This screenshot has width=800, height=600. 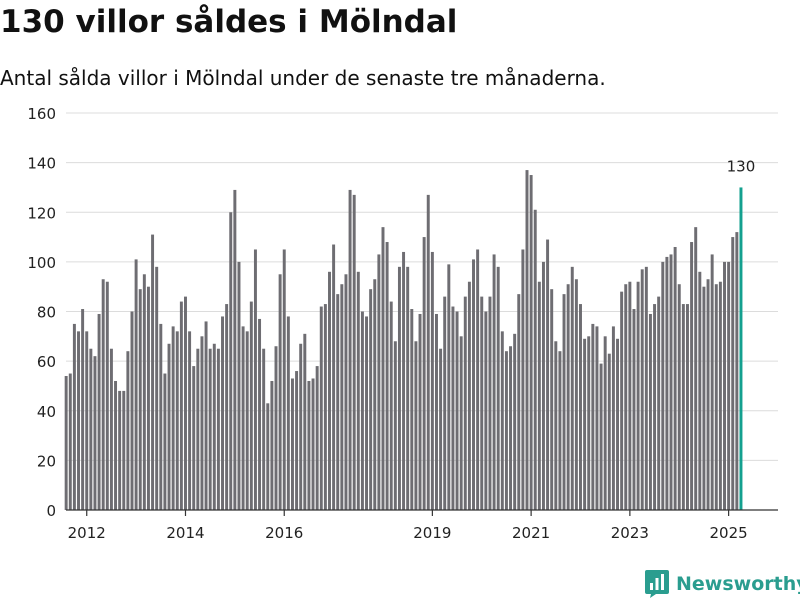 What do you see at coordinates (741, 166) in the screenshot?
I see `last-value-label: 130` at bounding box center [741, 166].